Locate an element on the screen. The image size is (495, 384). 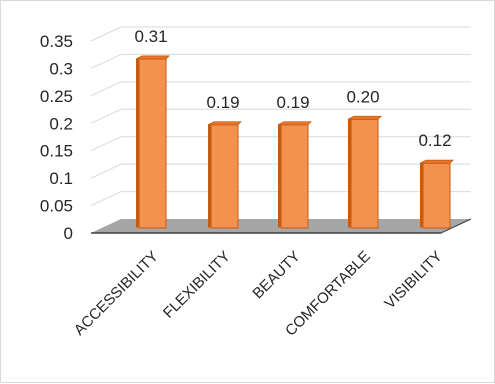
data-label: 0.12 is located at coordinates (434, 140).